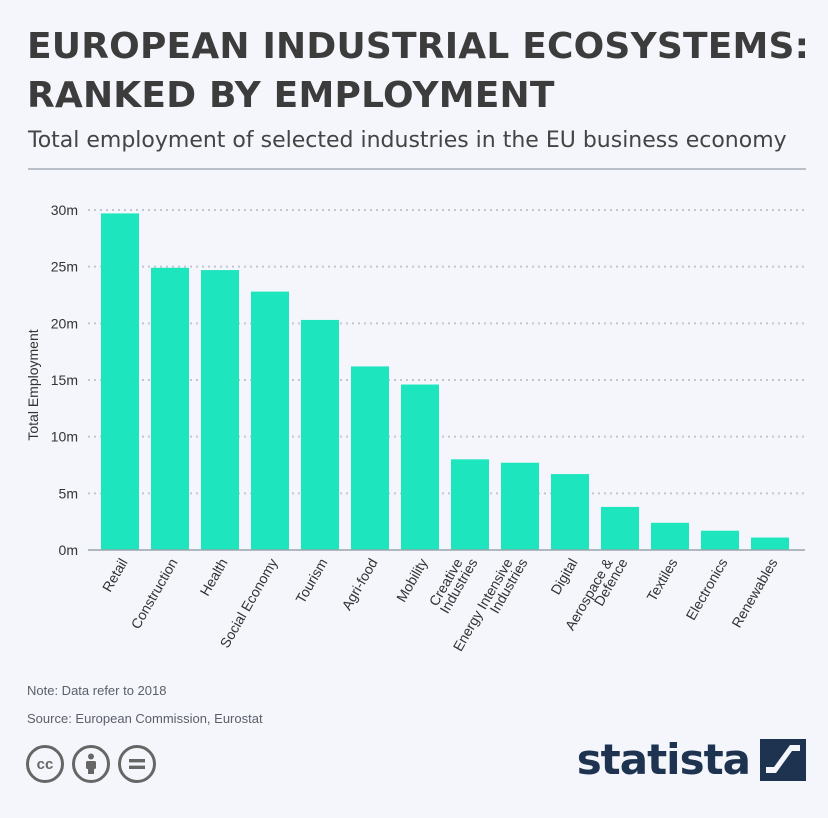 Image resolution: width=828 pixels, height=818 pixels. Describe the element at coordinates (145, 718) in the screenshot. I see `source-text: Source: European Commission, Eurostat` at that location.